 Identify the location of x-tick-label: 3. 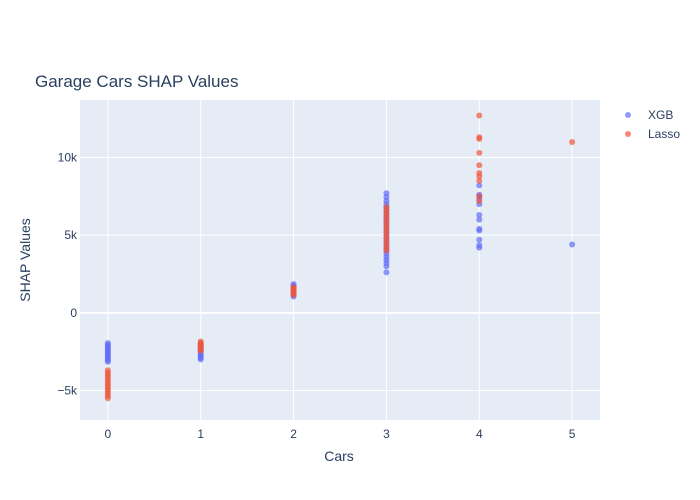
(386, 434).